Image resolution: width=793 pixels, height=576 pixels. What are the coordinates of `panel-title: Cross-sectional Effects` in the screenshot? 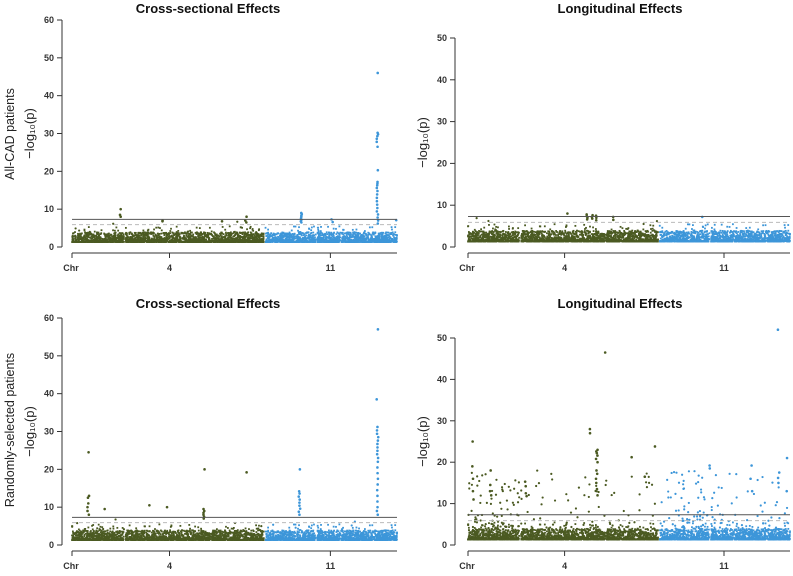 It's located at (208, 8).